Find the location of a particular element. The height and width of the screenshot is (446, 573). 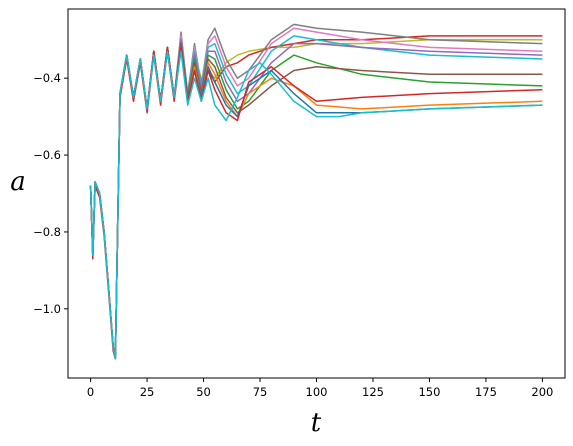

y-tick-label: −0.6 is located at coordinates (47, 155).